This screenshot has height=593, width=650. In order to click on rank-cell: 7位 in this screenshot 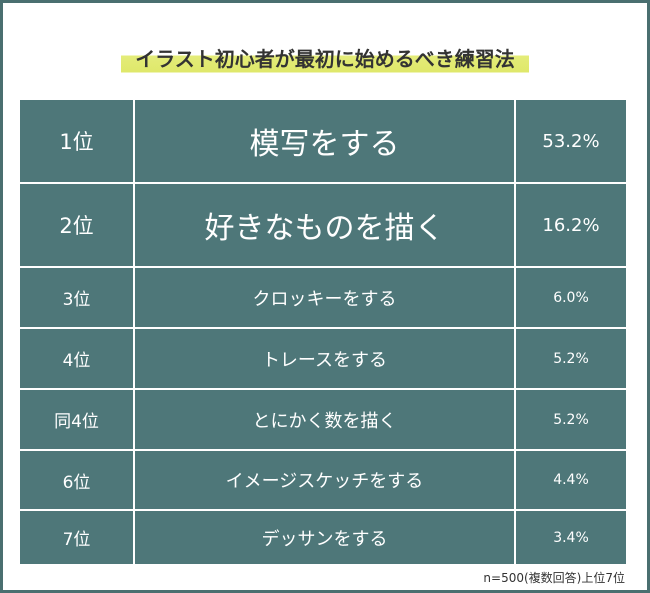, I will do `click(77, 537)`.